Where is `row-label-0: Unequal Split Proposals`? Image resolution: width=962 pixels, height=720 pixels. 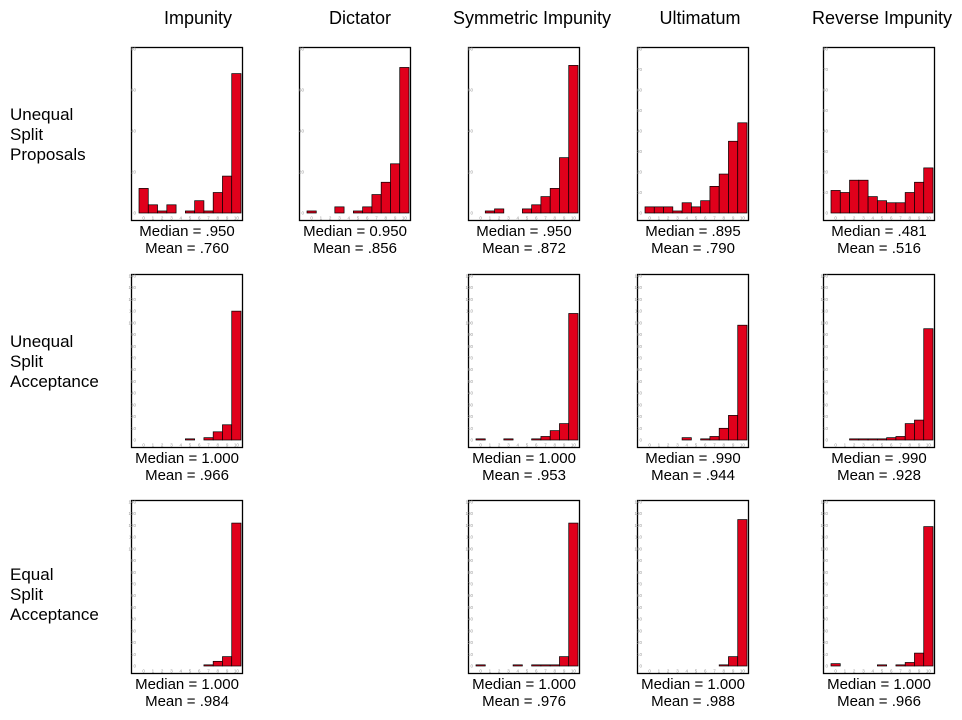
row-label-0: Unequal Split Proposals is located at coordinates (48, 135).